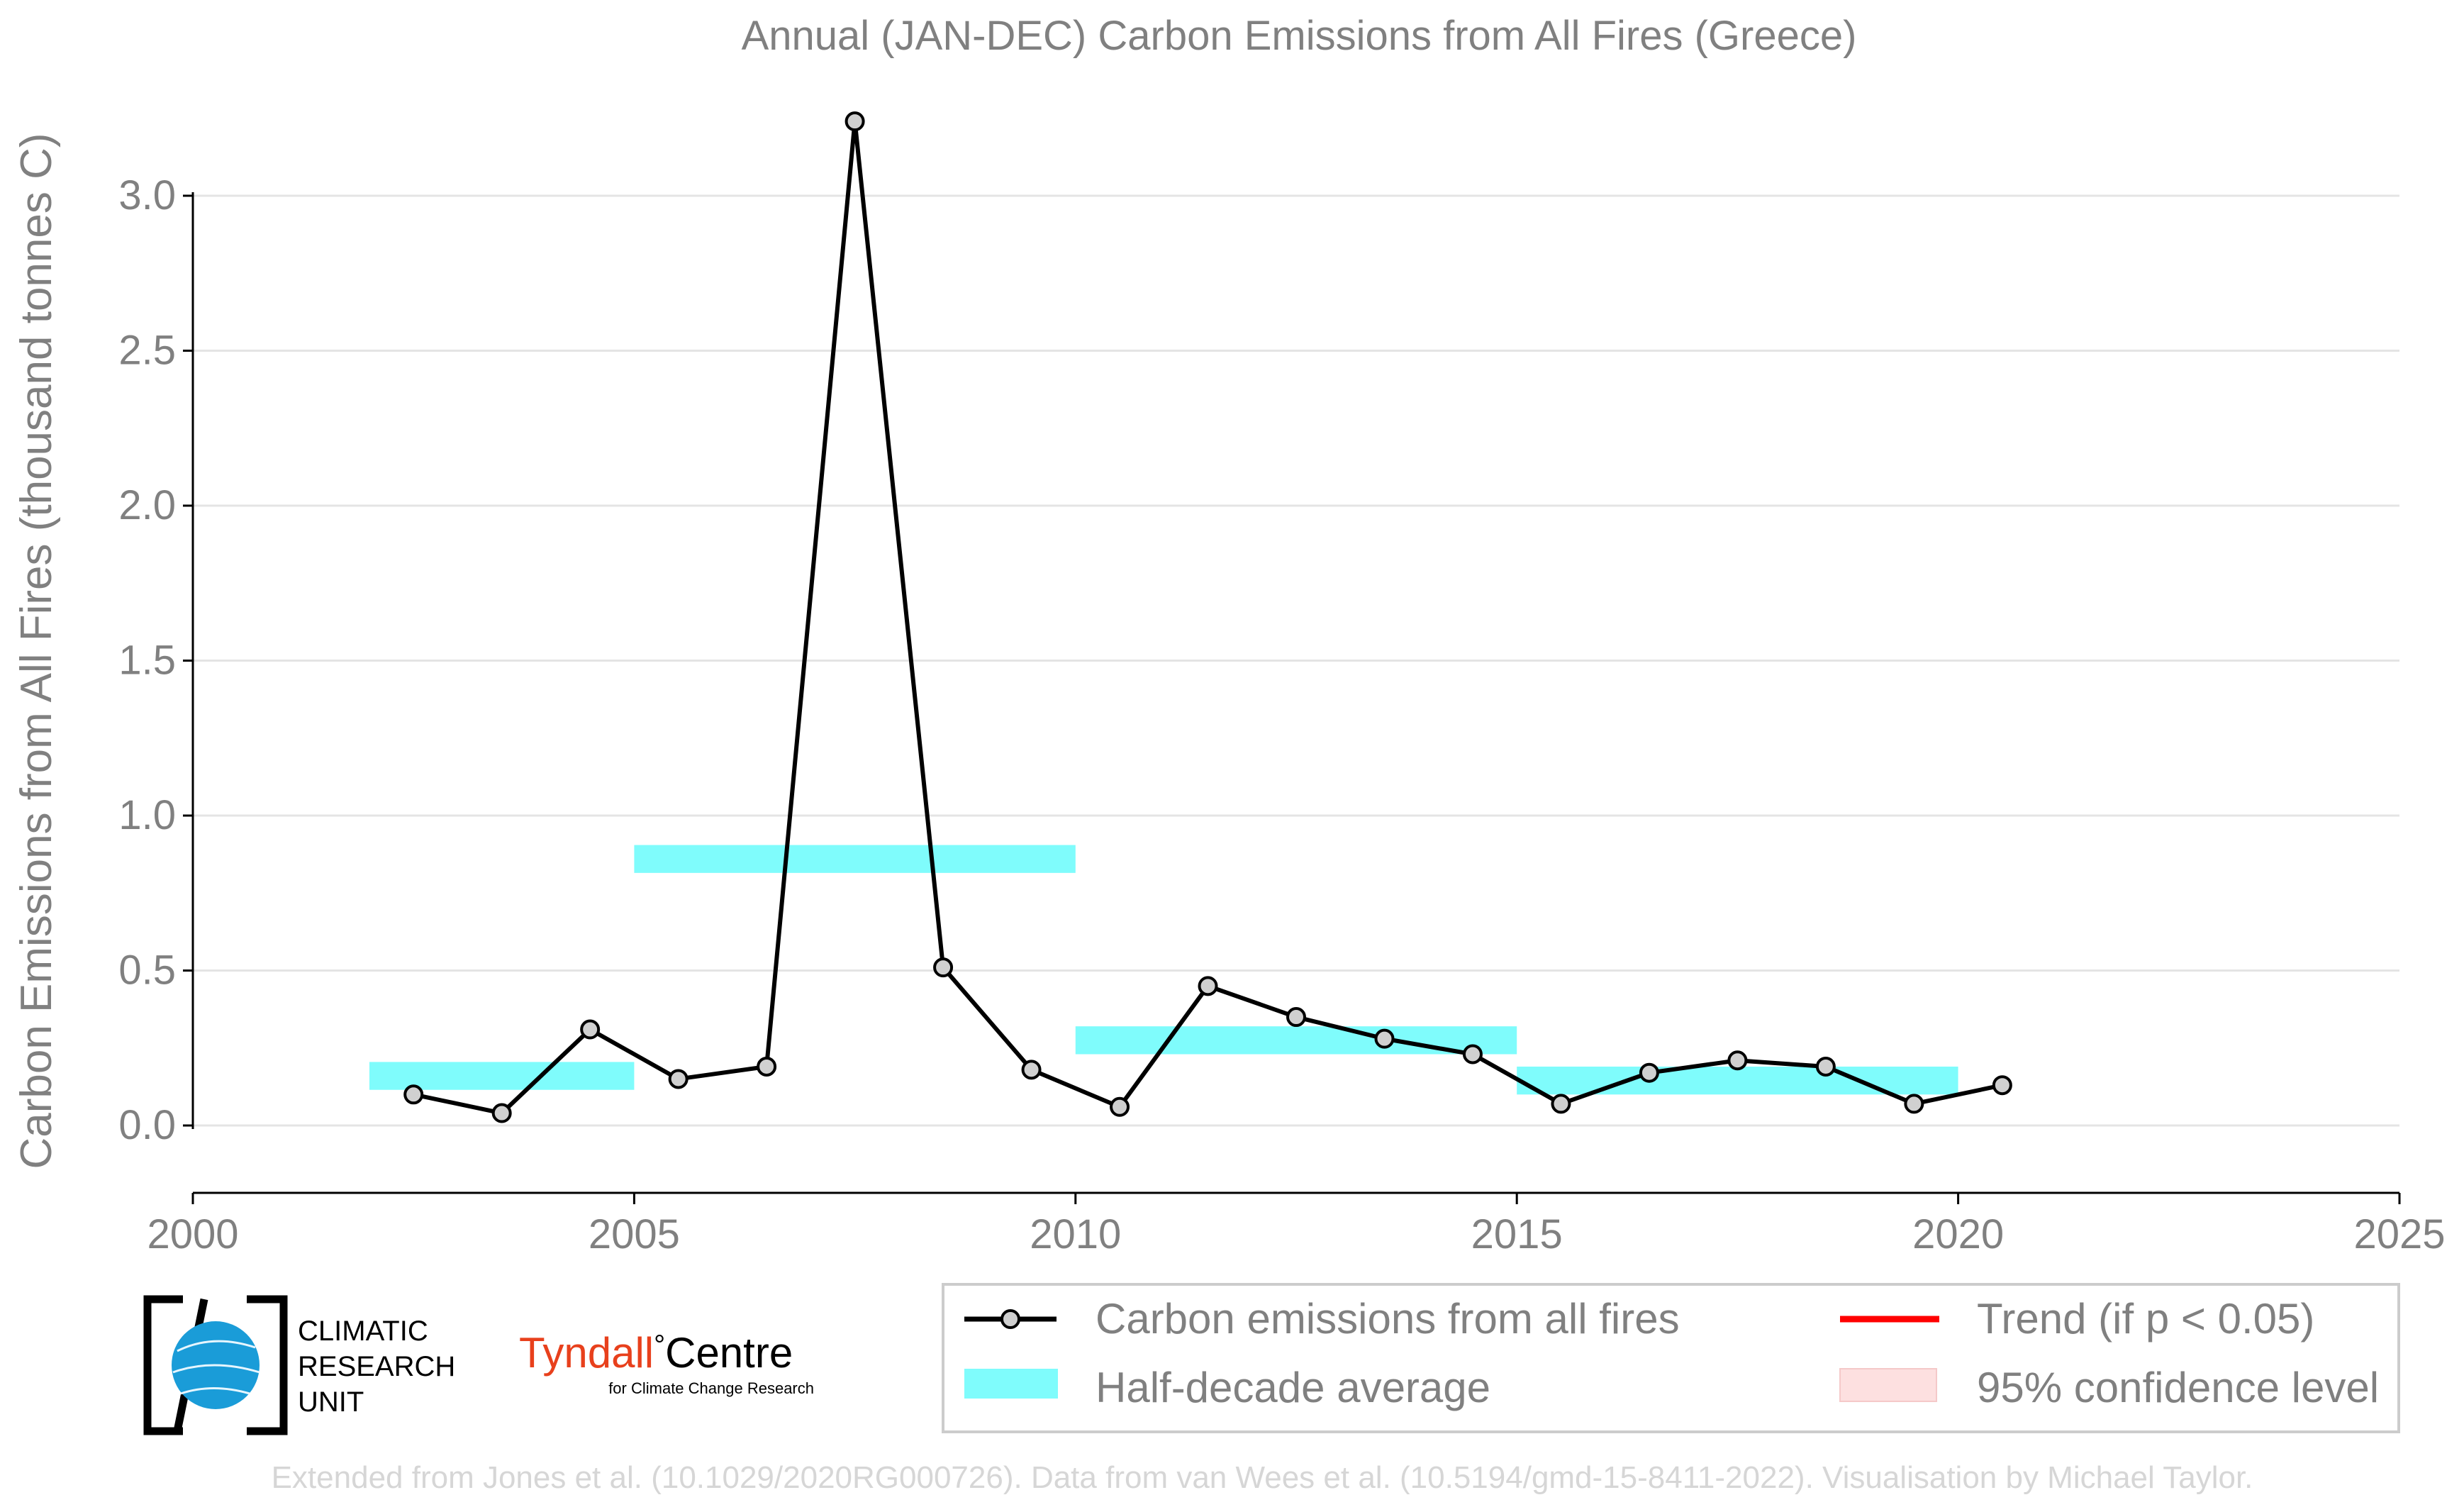  I want to click on legend-patch-half-decade, so click(1011, 1384).